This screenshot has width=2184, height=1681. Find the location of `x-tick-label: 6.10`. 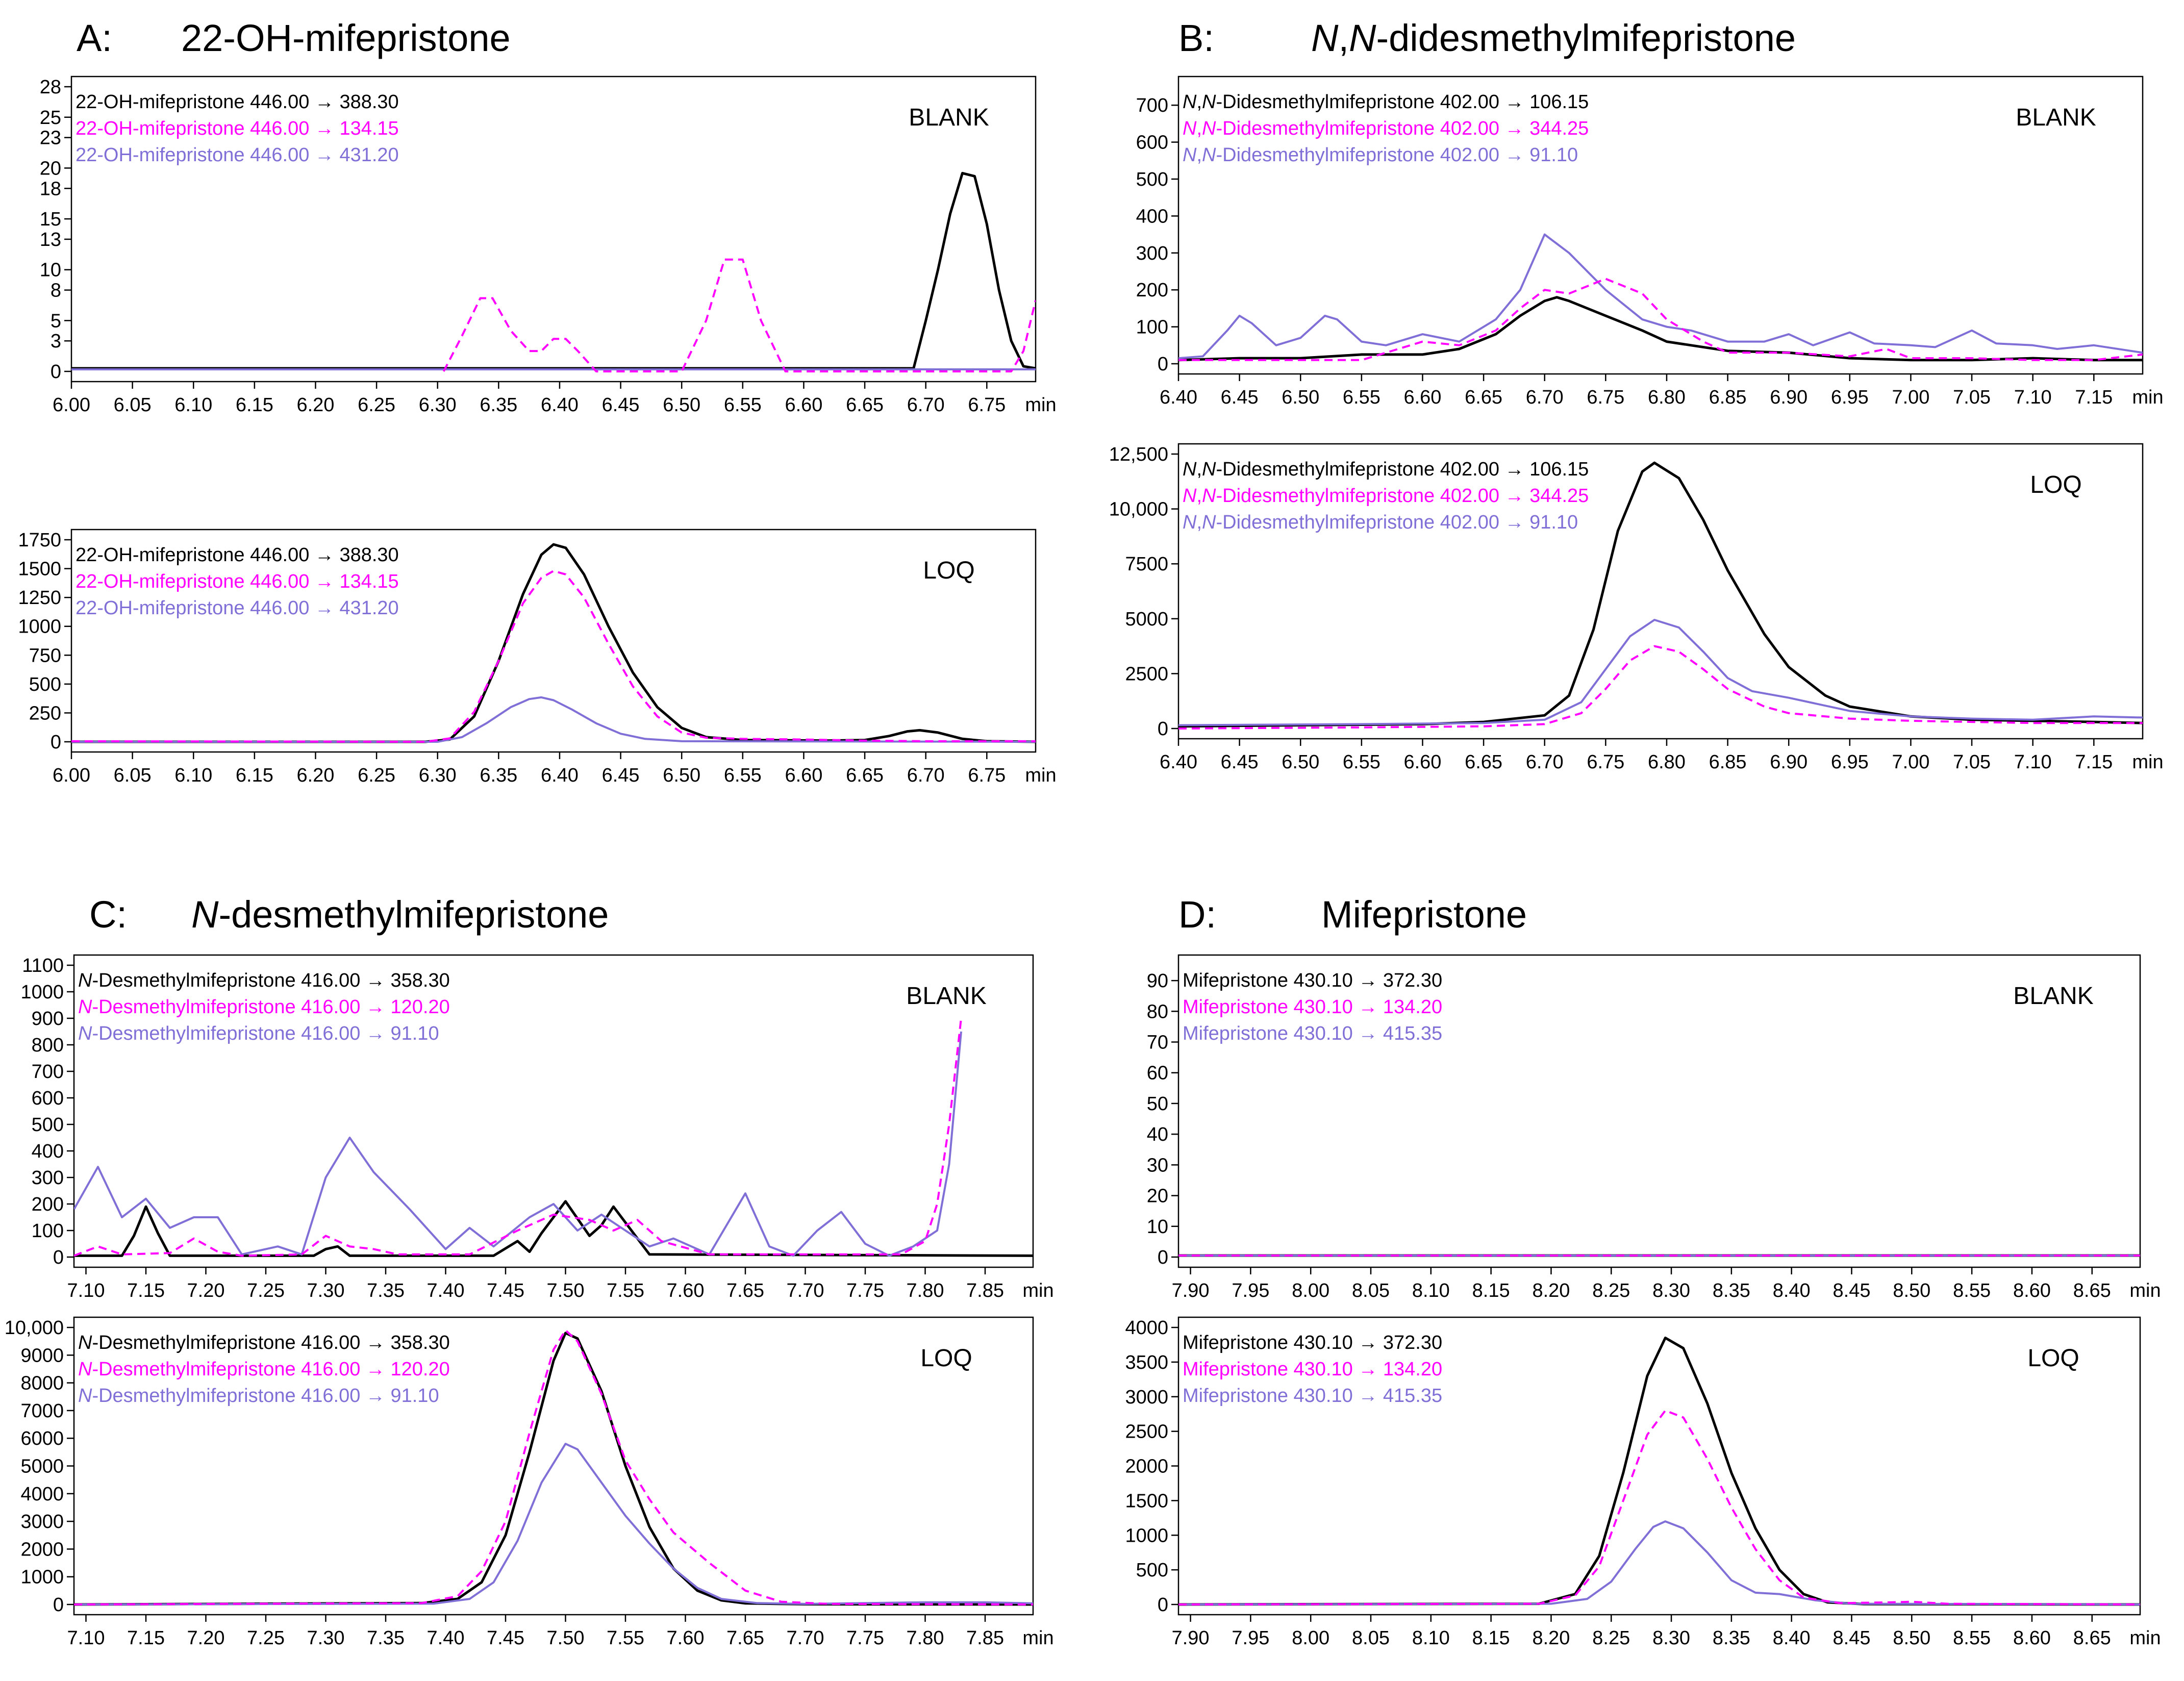

x-tick-label: 6.10 is located at coordinates (193, 775).